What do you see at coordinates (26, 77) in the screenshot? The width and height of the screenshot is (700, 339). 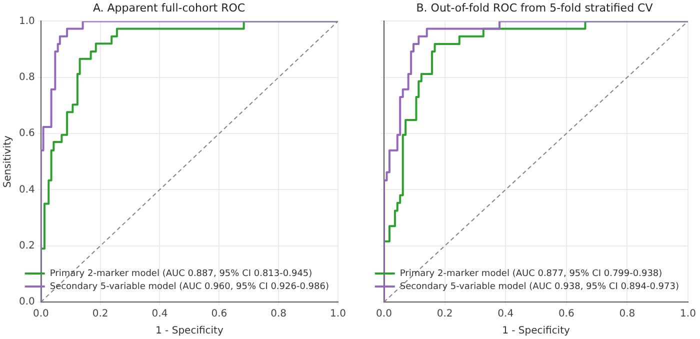 I see `y-tick-label: 0.8` at bounding box center [26, 77].